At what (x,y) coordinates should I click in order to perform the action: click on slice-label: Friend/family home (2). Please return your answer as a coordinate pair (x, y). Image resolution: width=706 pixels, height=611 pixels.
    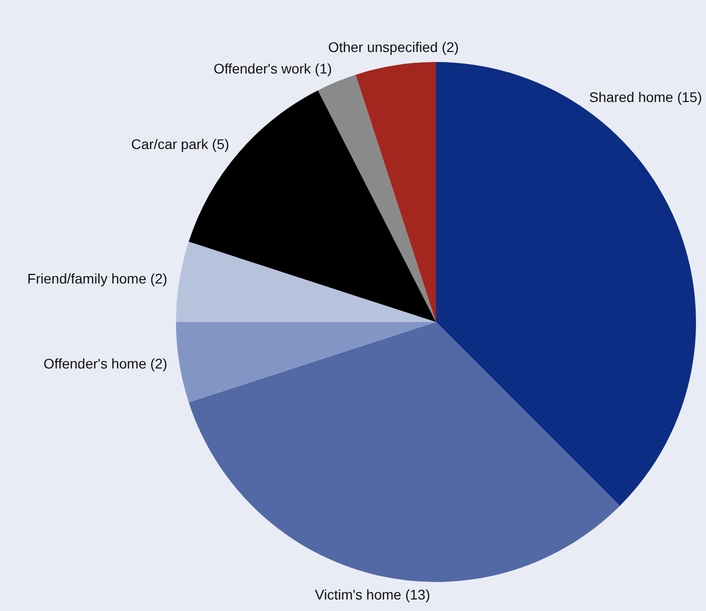
    Looking at the image, I should click on (97, 278).